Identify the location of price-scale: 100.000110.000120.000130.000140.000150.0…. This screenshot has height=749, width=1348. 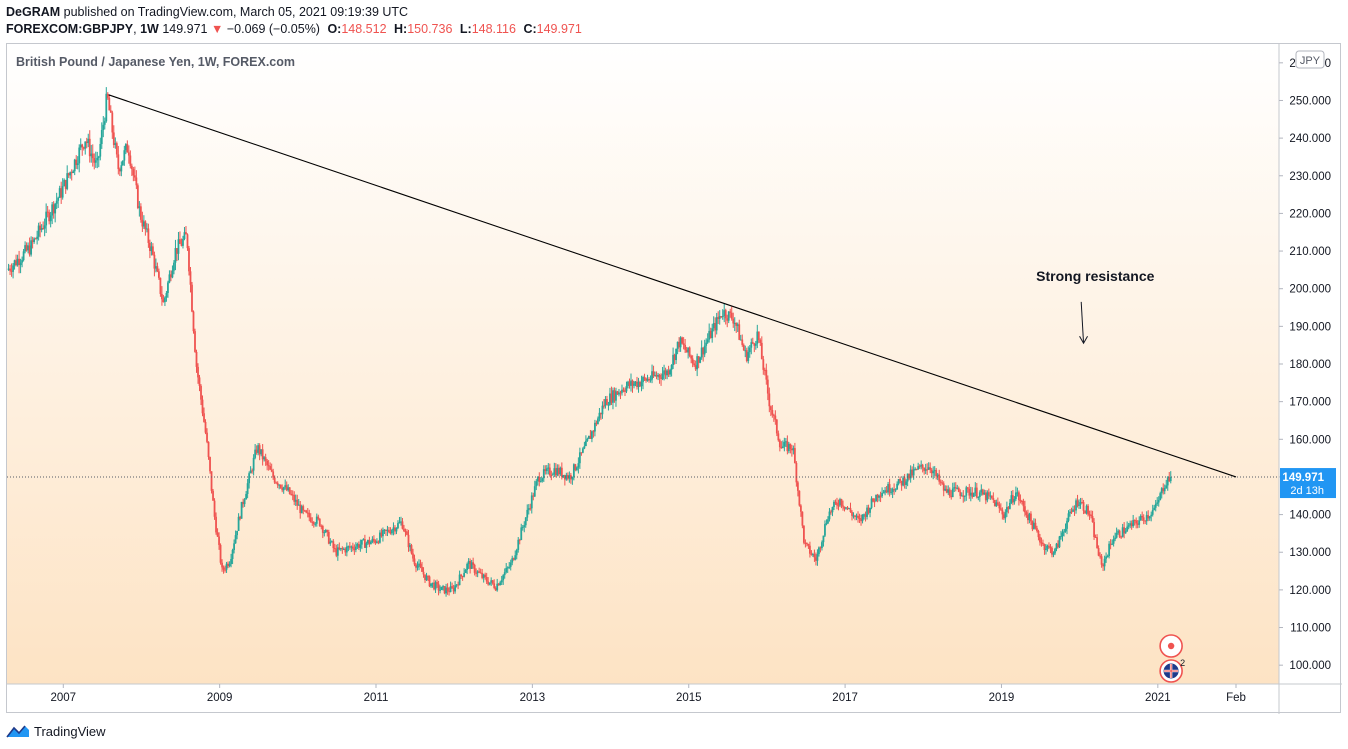
(1307, 365).